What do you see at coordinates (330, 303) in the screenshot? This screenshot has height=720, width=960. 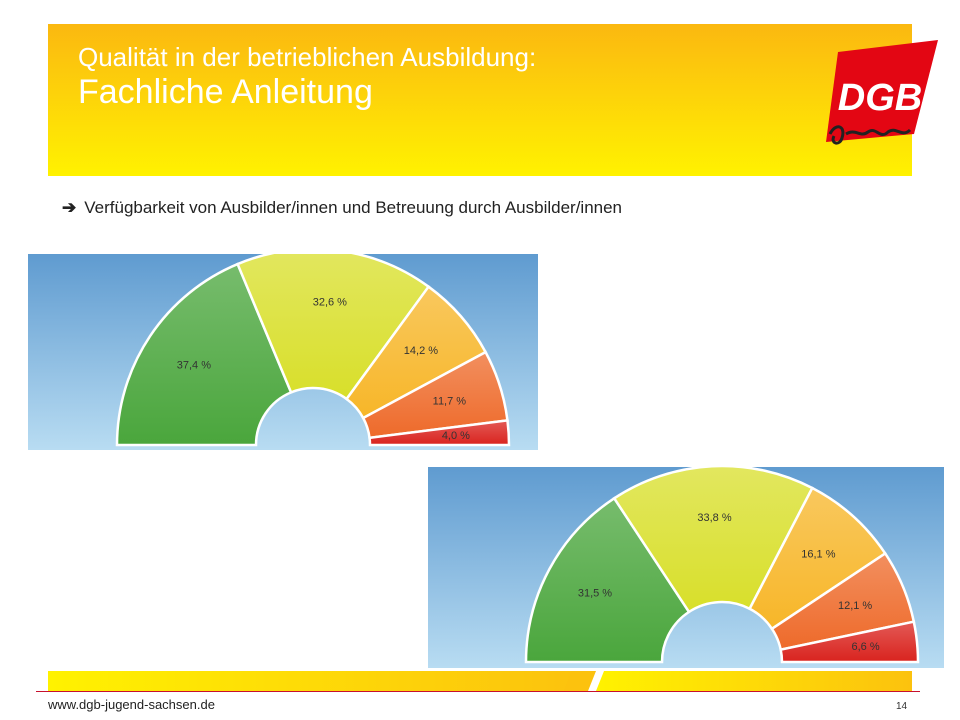 I see `gauge-segment-label: 32,6 %` at bounding box center [330, 303].